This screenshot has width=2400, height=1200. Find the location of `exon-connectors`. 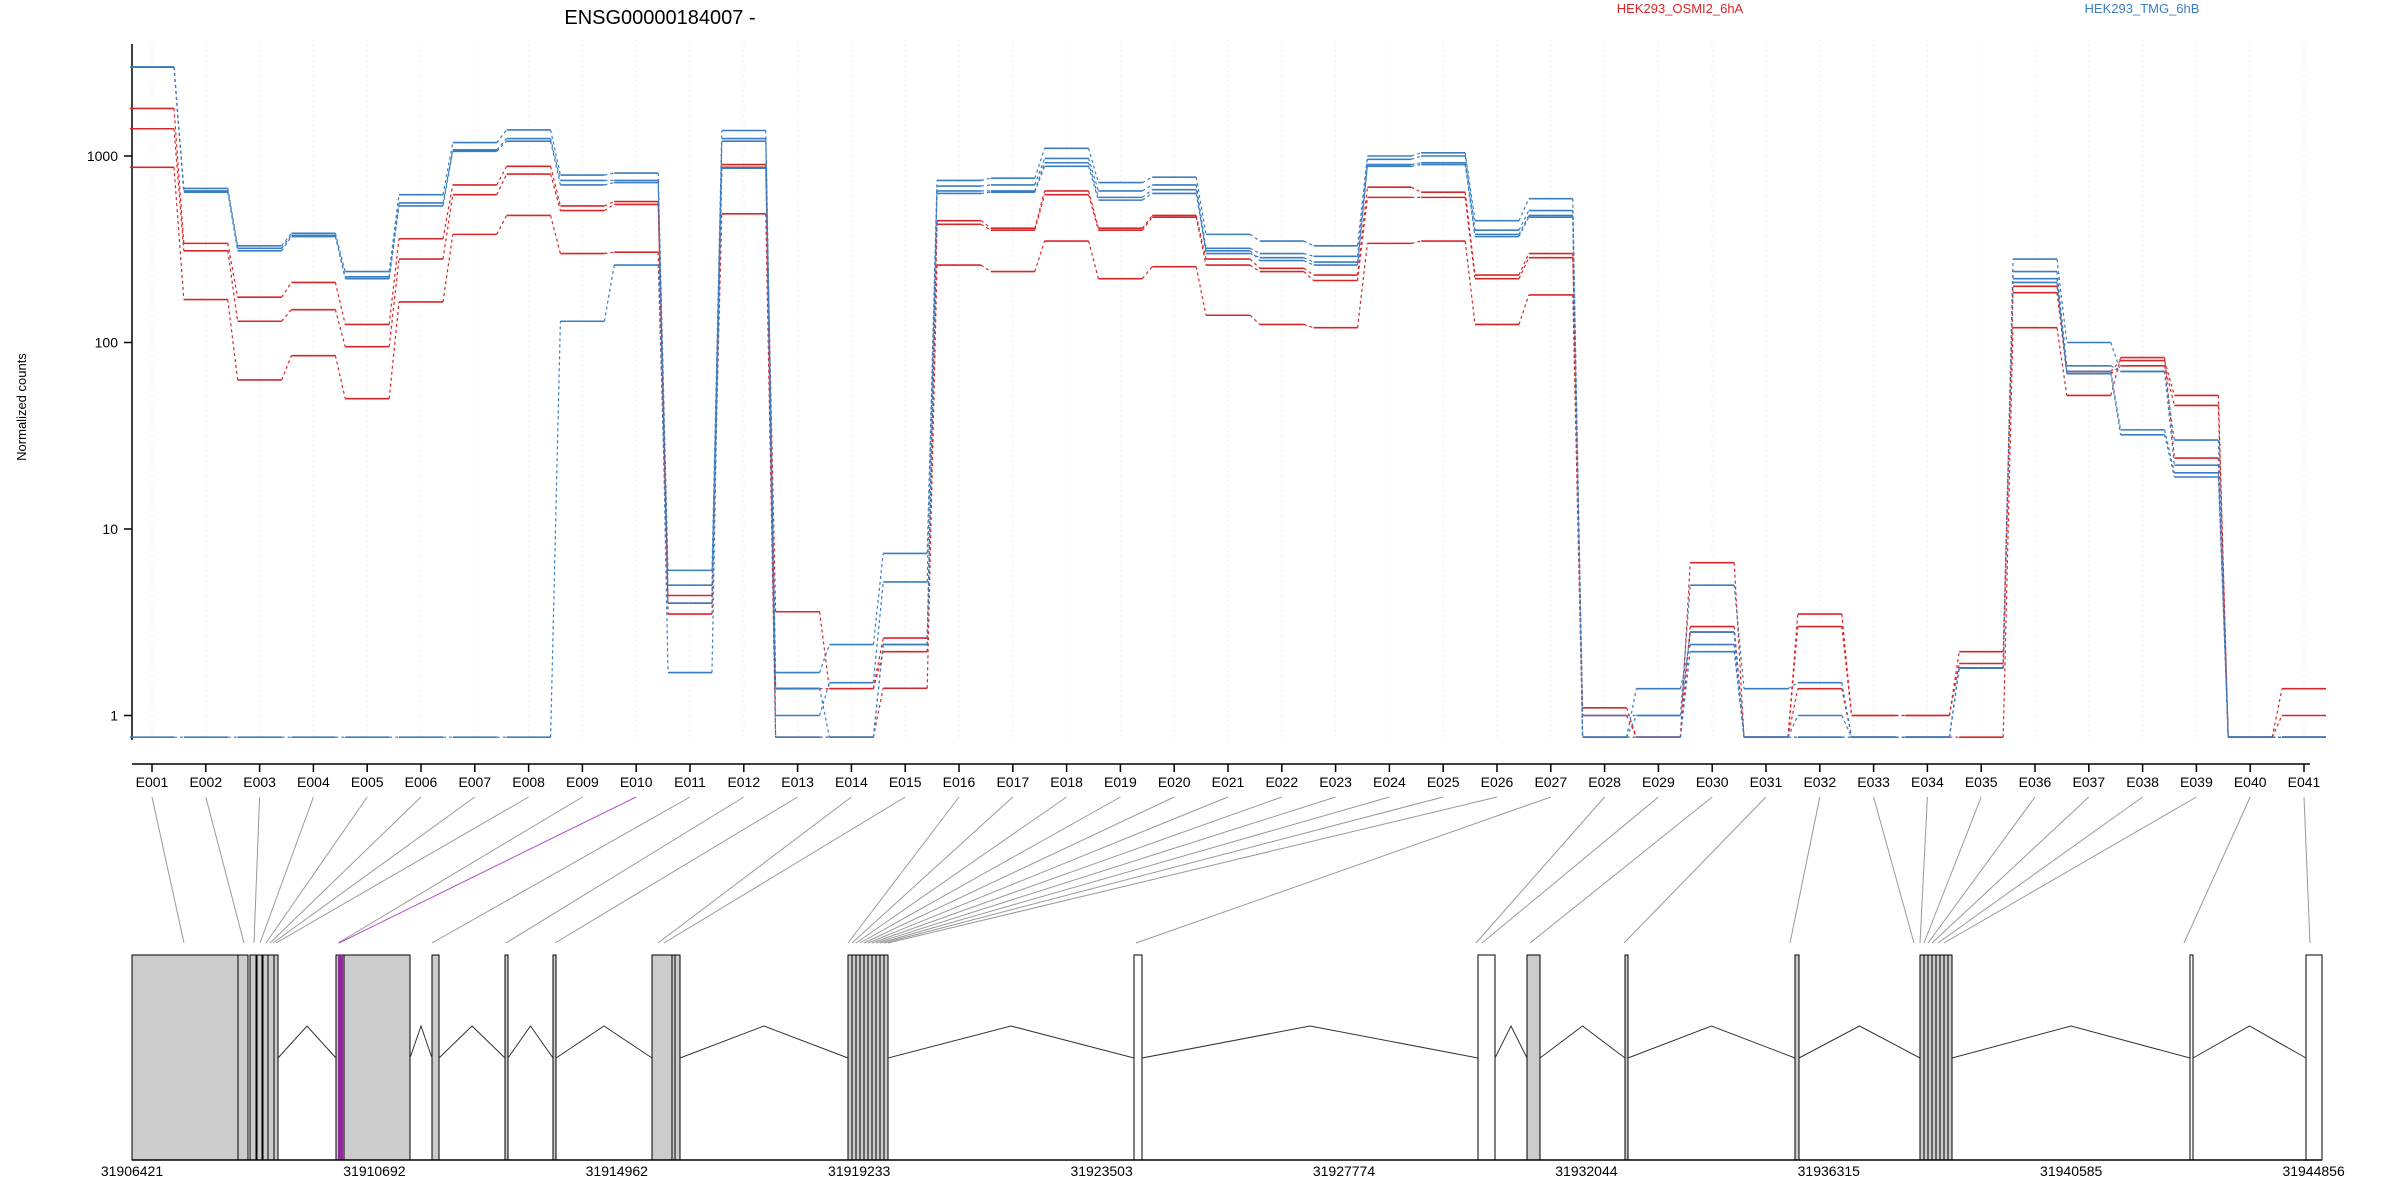

exon-connectors is located at coordinates (1231, 870).